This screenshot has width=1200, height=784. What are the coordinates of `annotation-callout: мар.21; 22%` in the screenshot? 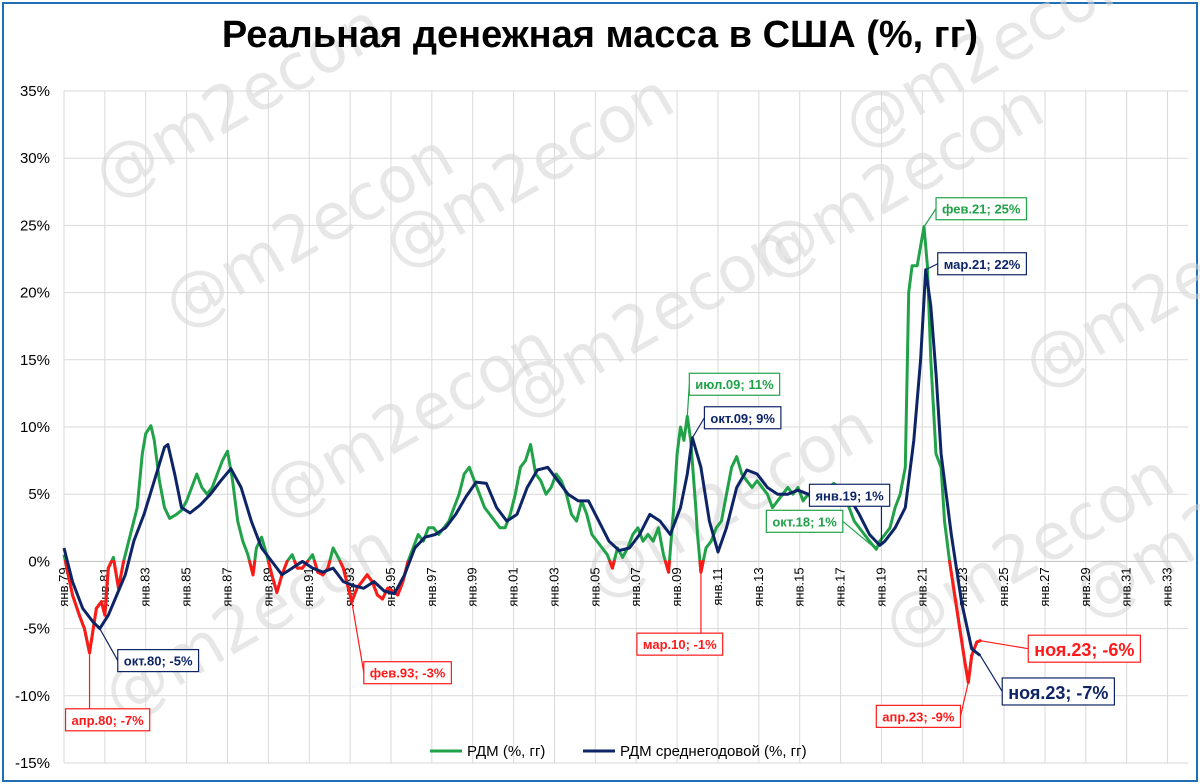 It's located at (976, 264).